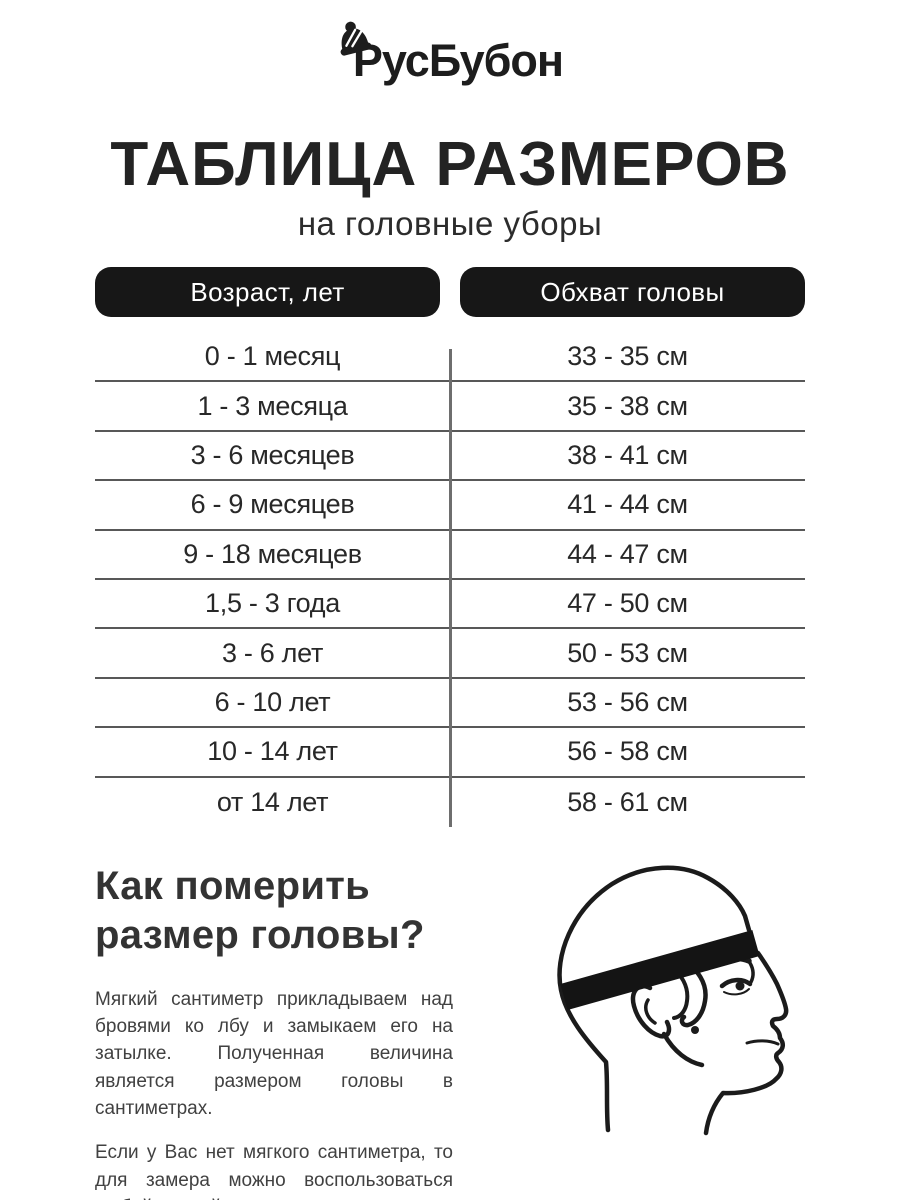  What do you see at coordinates (627, 751) in the screenshot?
I see `circumference-cell: 56 - 58 см` at bounding box center [627, 751].